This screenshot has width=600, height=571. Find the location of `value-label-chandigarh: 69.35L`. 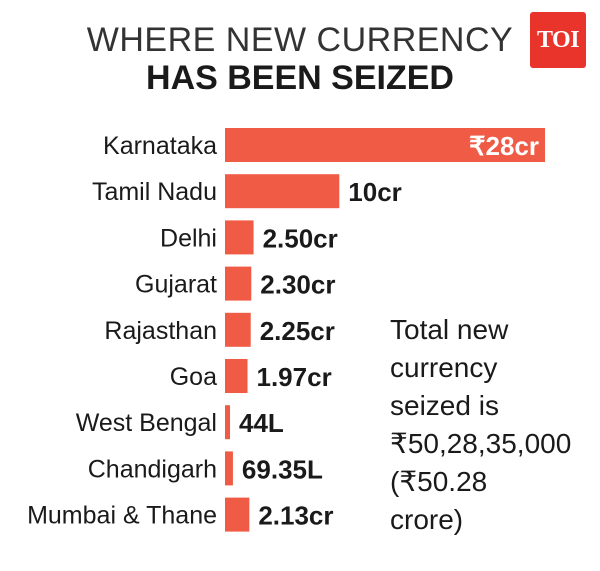

value-label-chandigarh: 69.35L is located at coordinates (282, 469).